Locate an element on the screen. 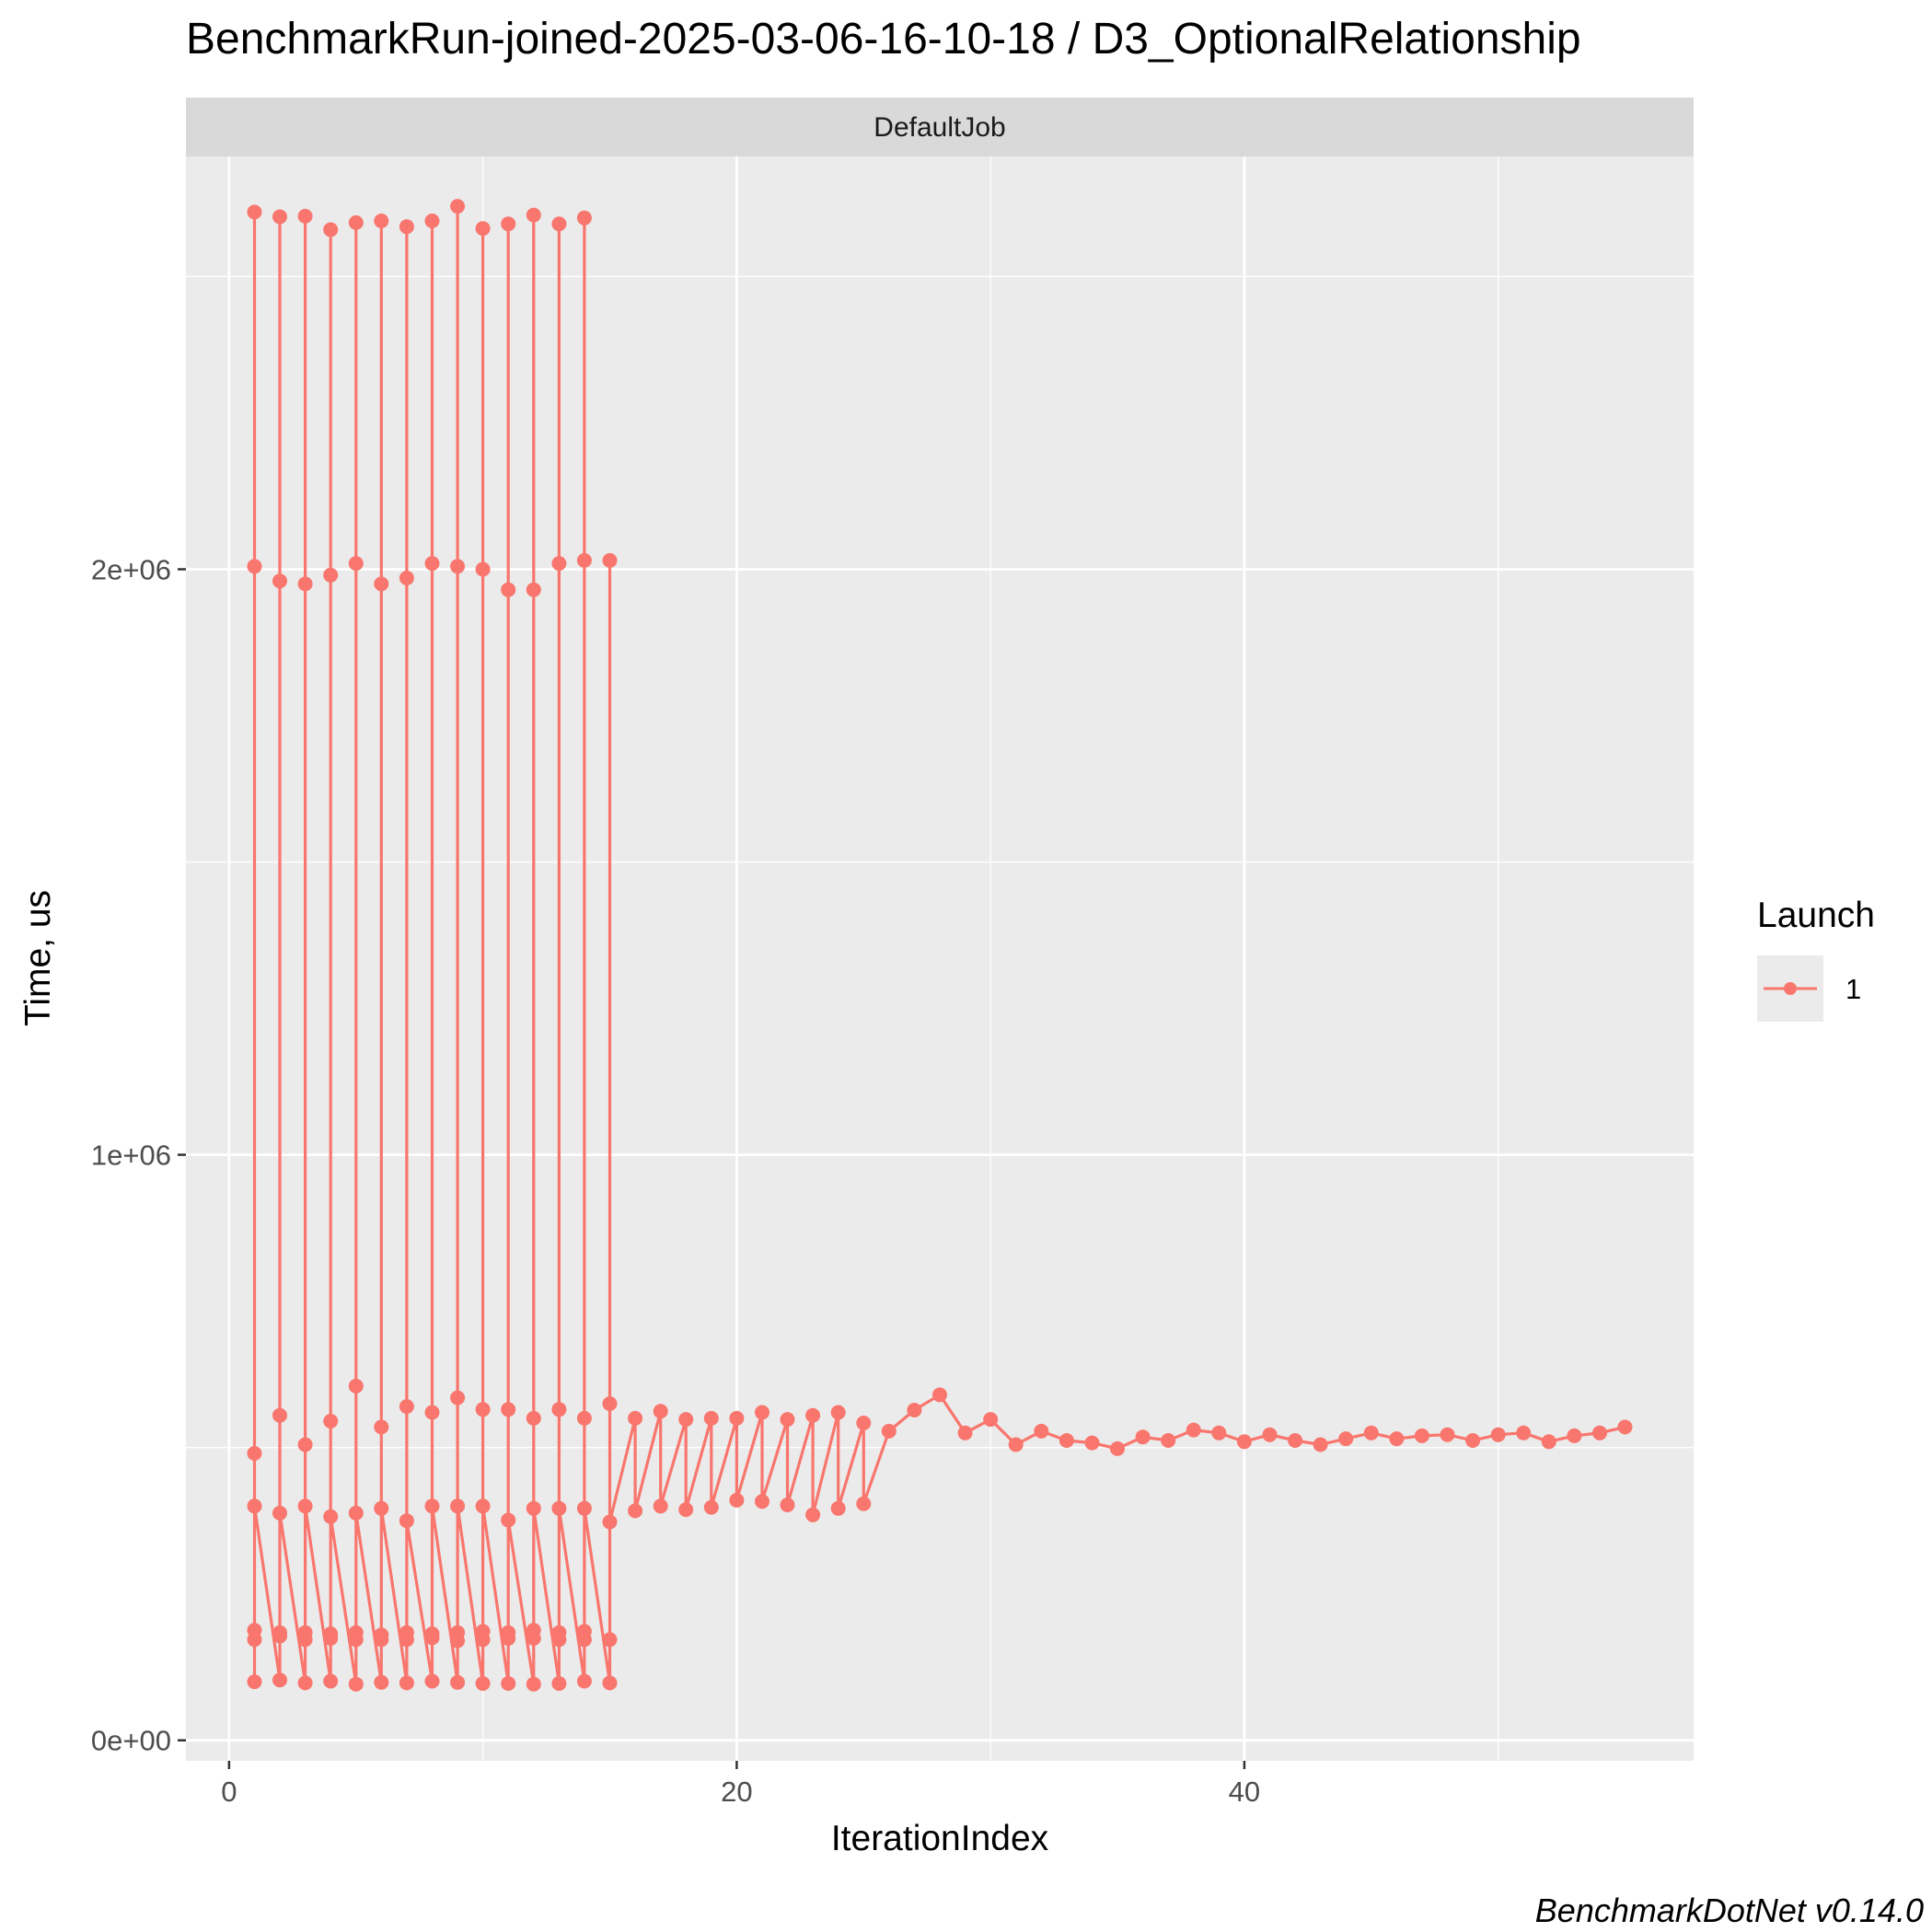  legend-key-point is located at coordinates (1791, 989).